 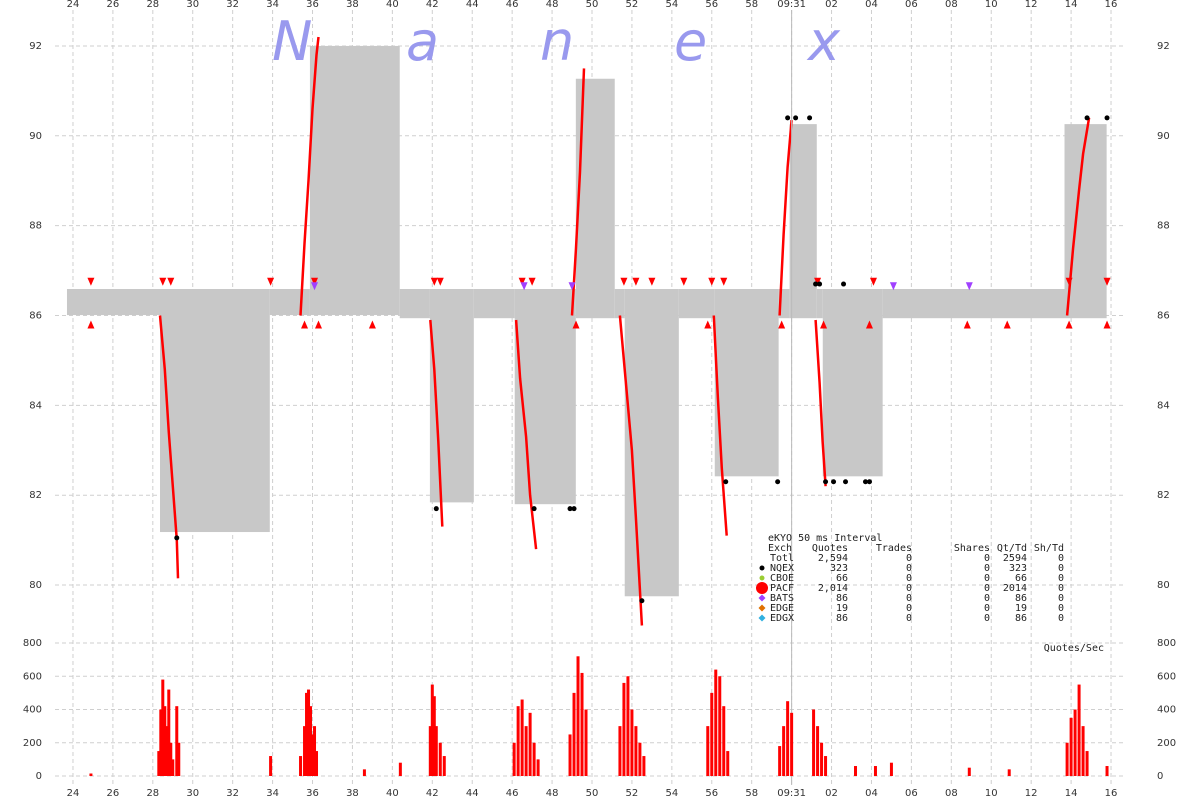 I want to click on table-cell: 2,594, so click(x=833, y=558).